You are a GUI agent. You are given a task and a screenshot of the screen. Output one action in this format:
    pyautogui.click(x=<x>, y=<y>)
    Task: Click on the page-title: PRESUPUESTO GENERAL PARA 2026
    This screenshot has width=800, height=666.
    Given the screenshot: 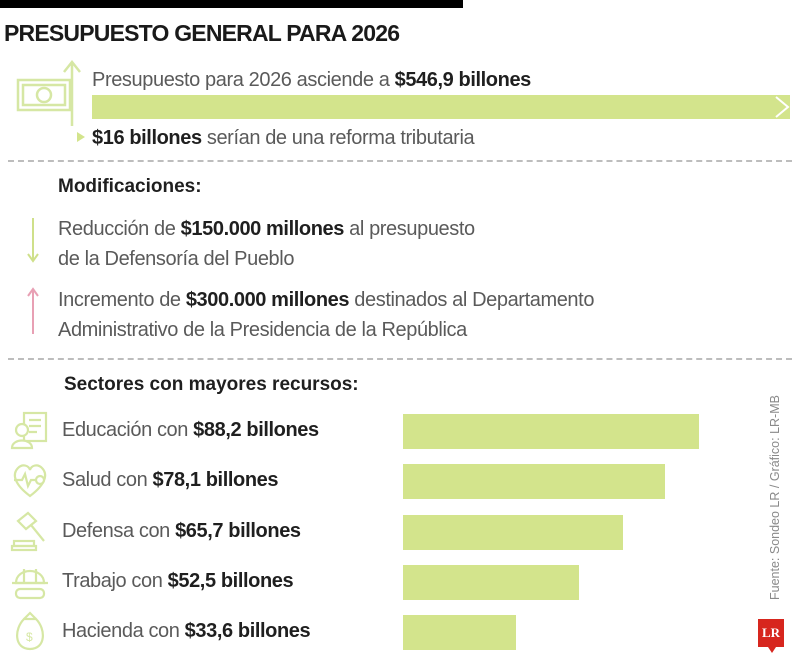 What is the action you would take?
    pyautogui.click(x=202, y=33)
    